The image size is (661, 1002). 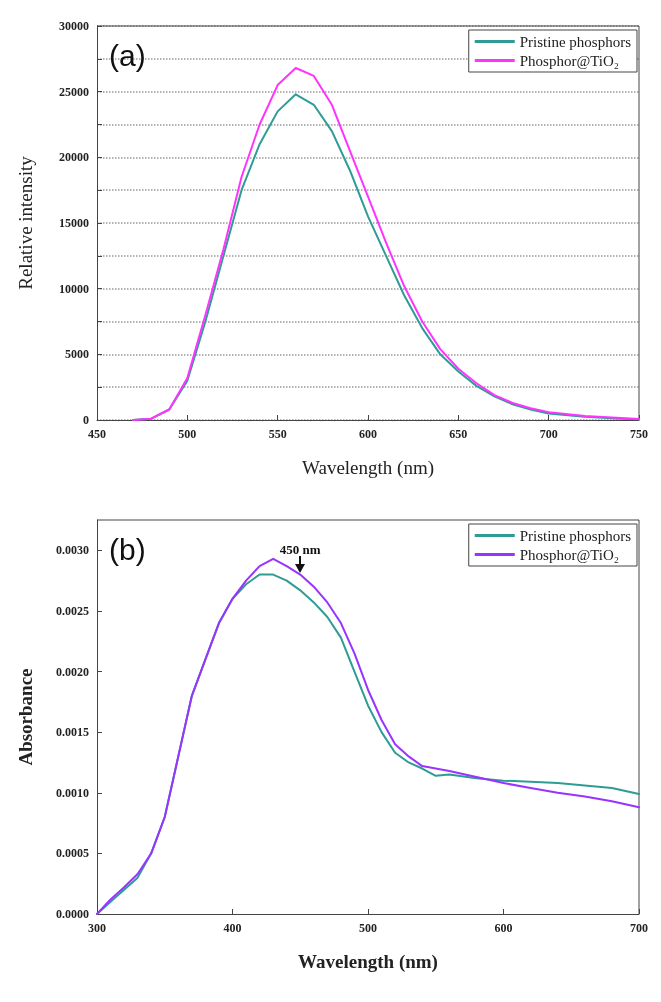 I want to click on x-tick-label: 750, so click(x=639, y=434).